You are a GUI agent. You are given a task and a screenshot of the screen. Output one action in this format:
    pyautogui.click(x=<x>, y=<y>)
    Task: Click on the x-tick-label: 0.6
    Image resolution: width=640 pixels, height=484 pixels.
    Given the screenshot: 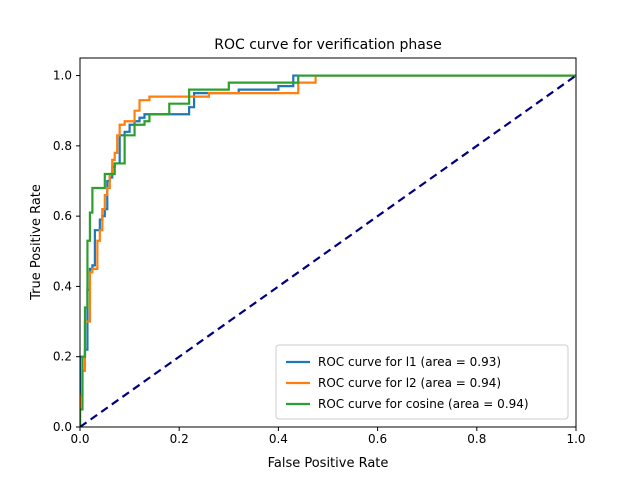 What is the action you would take?
    pyautogui.click(x=377, y=439)
    